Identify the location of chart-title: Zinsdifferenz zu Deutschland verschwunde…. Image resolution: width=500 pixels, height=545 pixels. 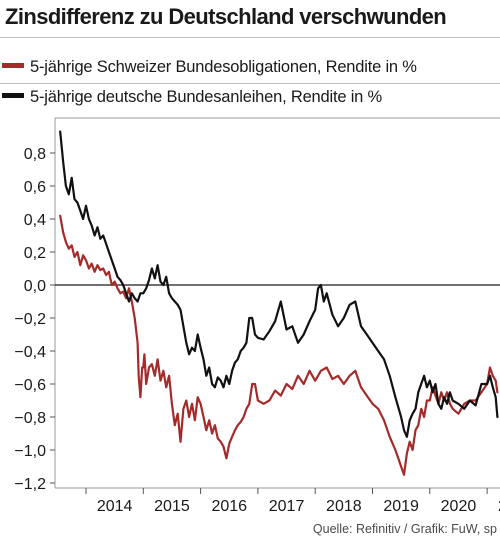
(226, 16).